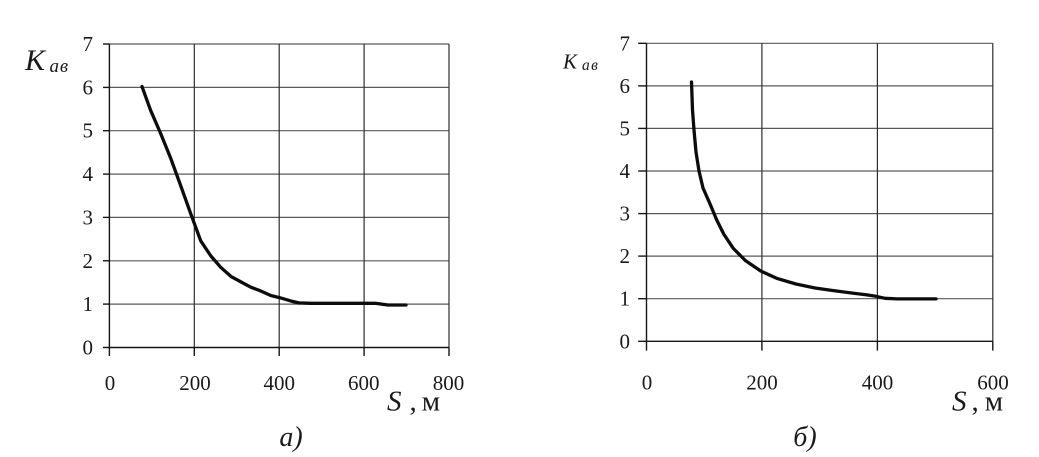 This screenshot has width=1039, height=457. Describe the element at coordinates (449, 383) in the screenshot. I see `svg-text: 800` at that location.